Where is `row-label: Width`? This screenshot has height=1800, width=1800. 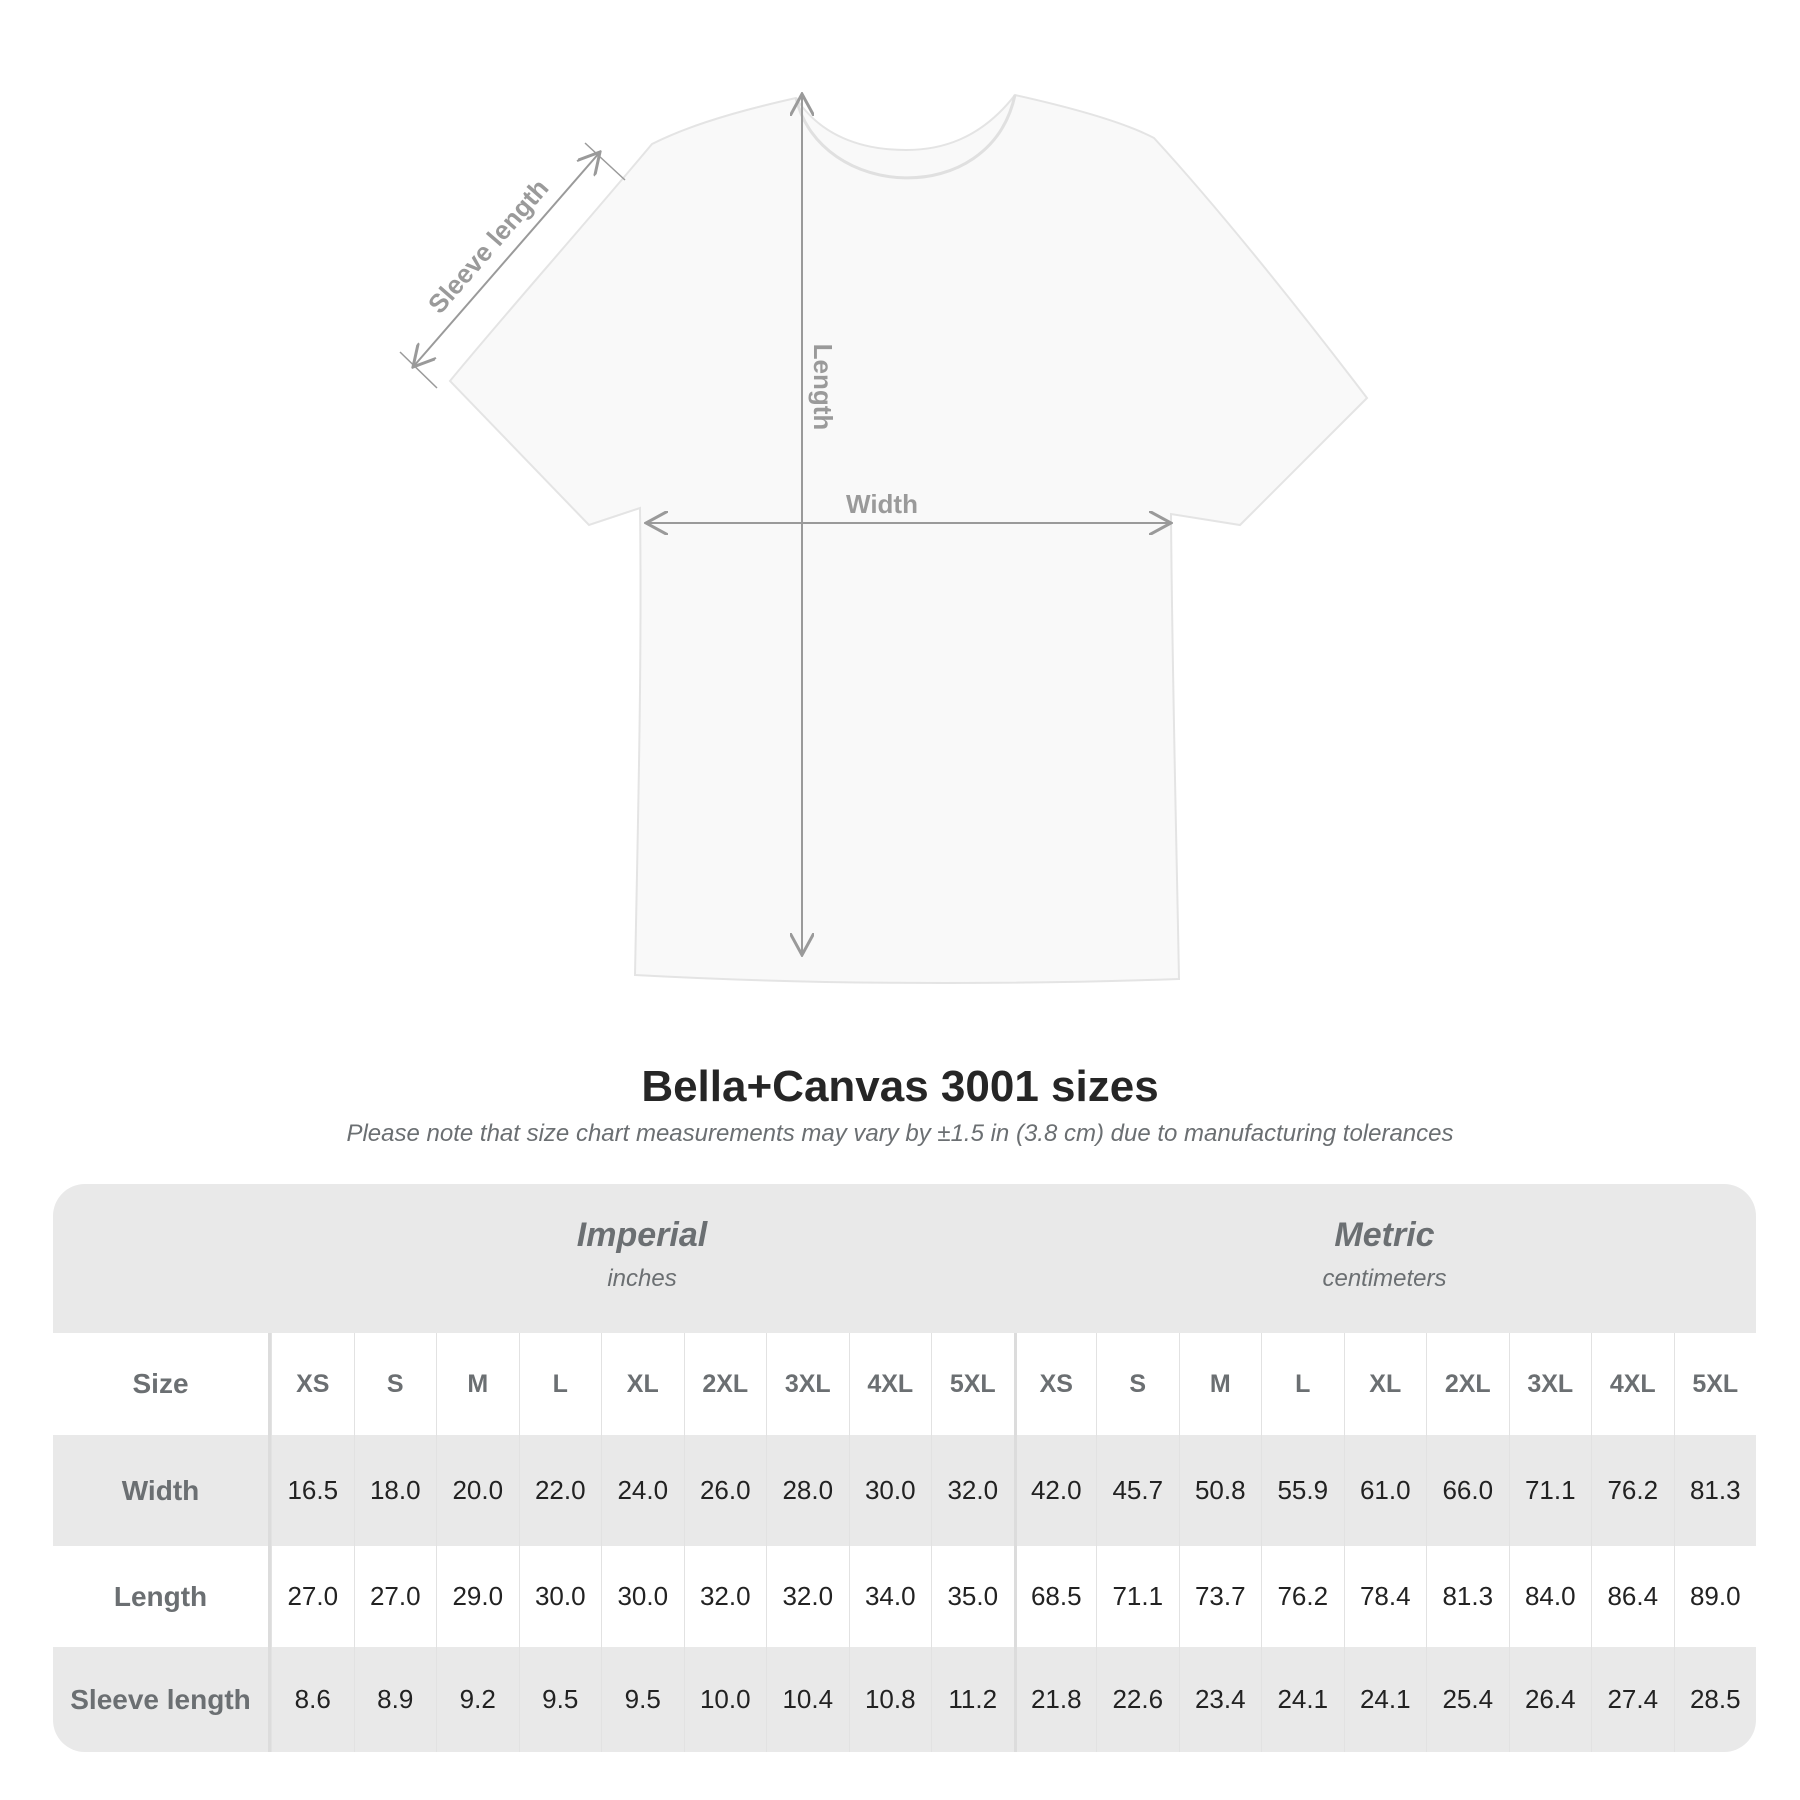
row-label: Width is located at coordinates (162, 1490).